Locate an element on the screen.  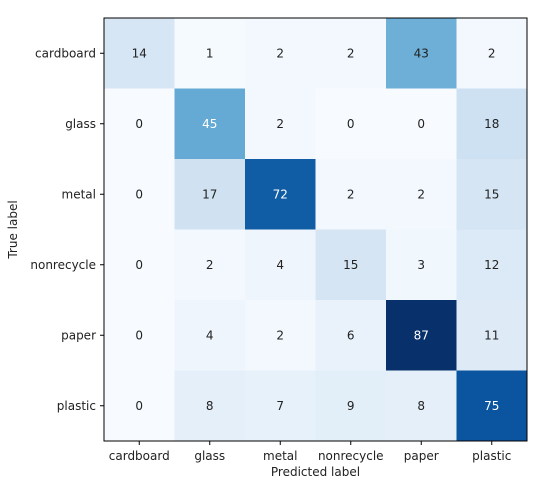
cell-value-label: 1 is located at coordinates (210, 53).